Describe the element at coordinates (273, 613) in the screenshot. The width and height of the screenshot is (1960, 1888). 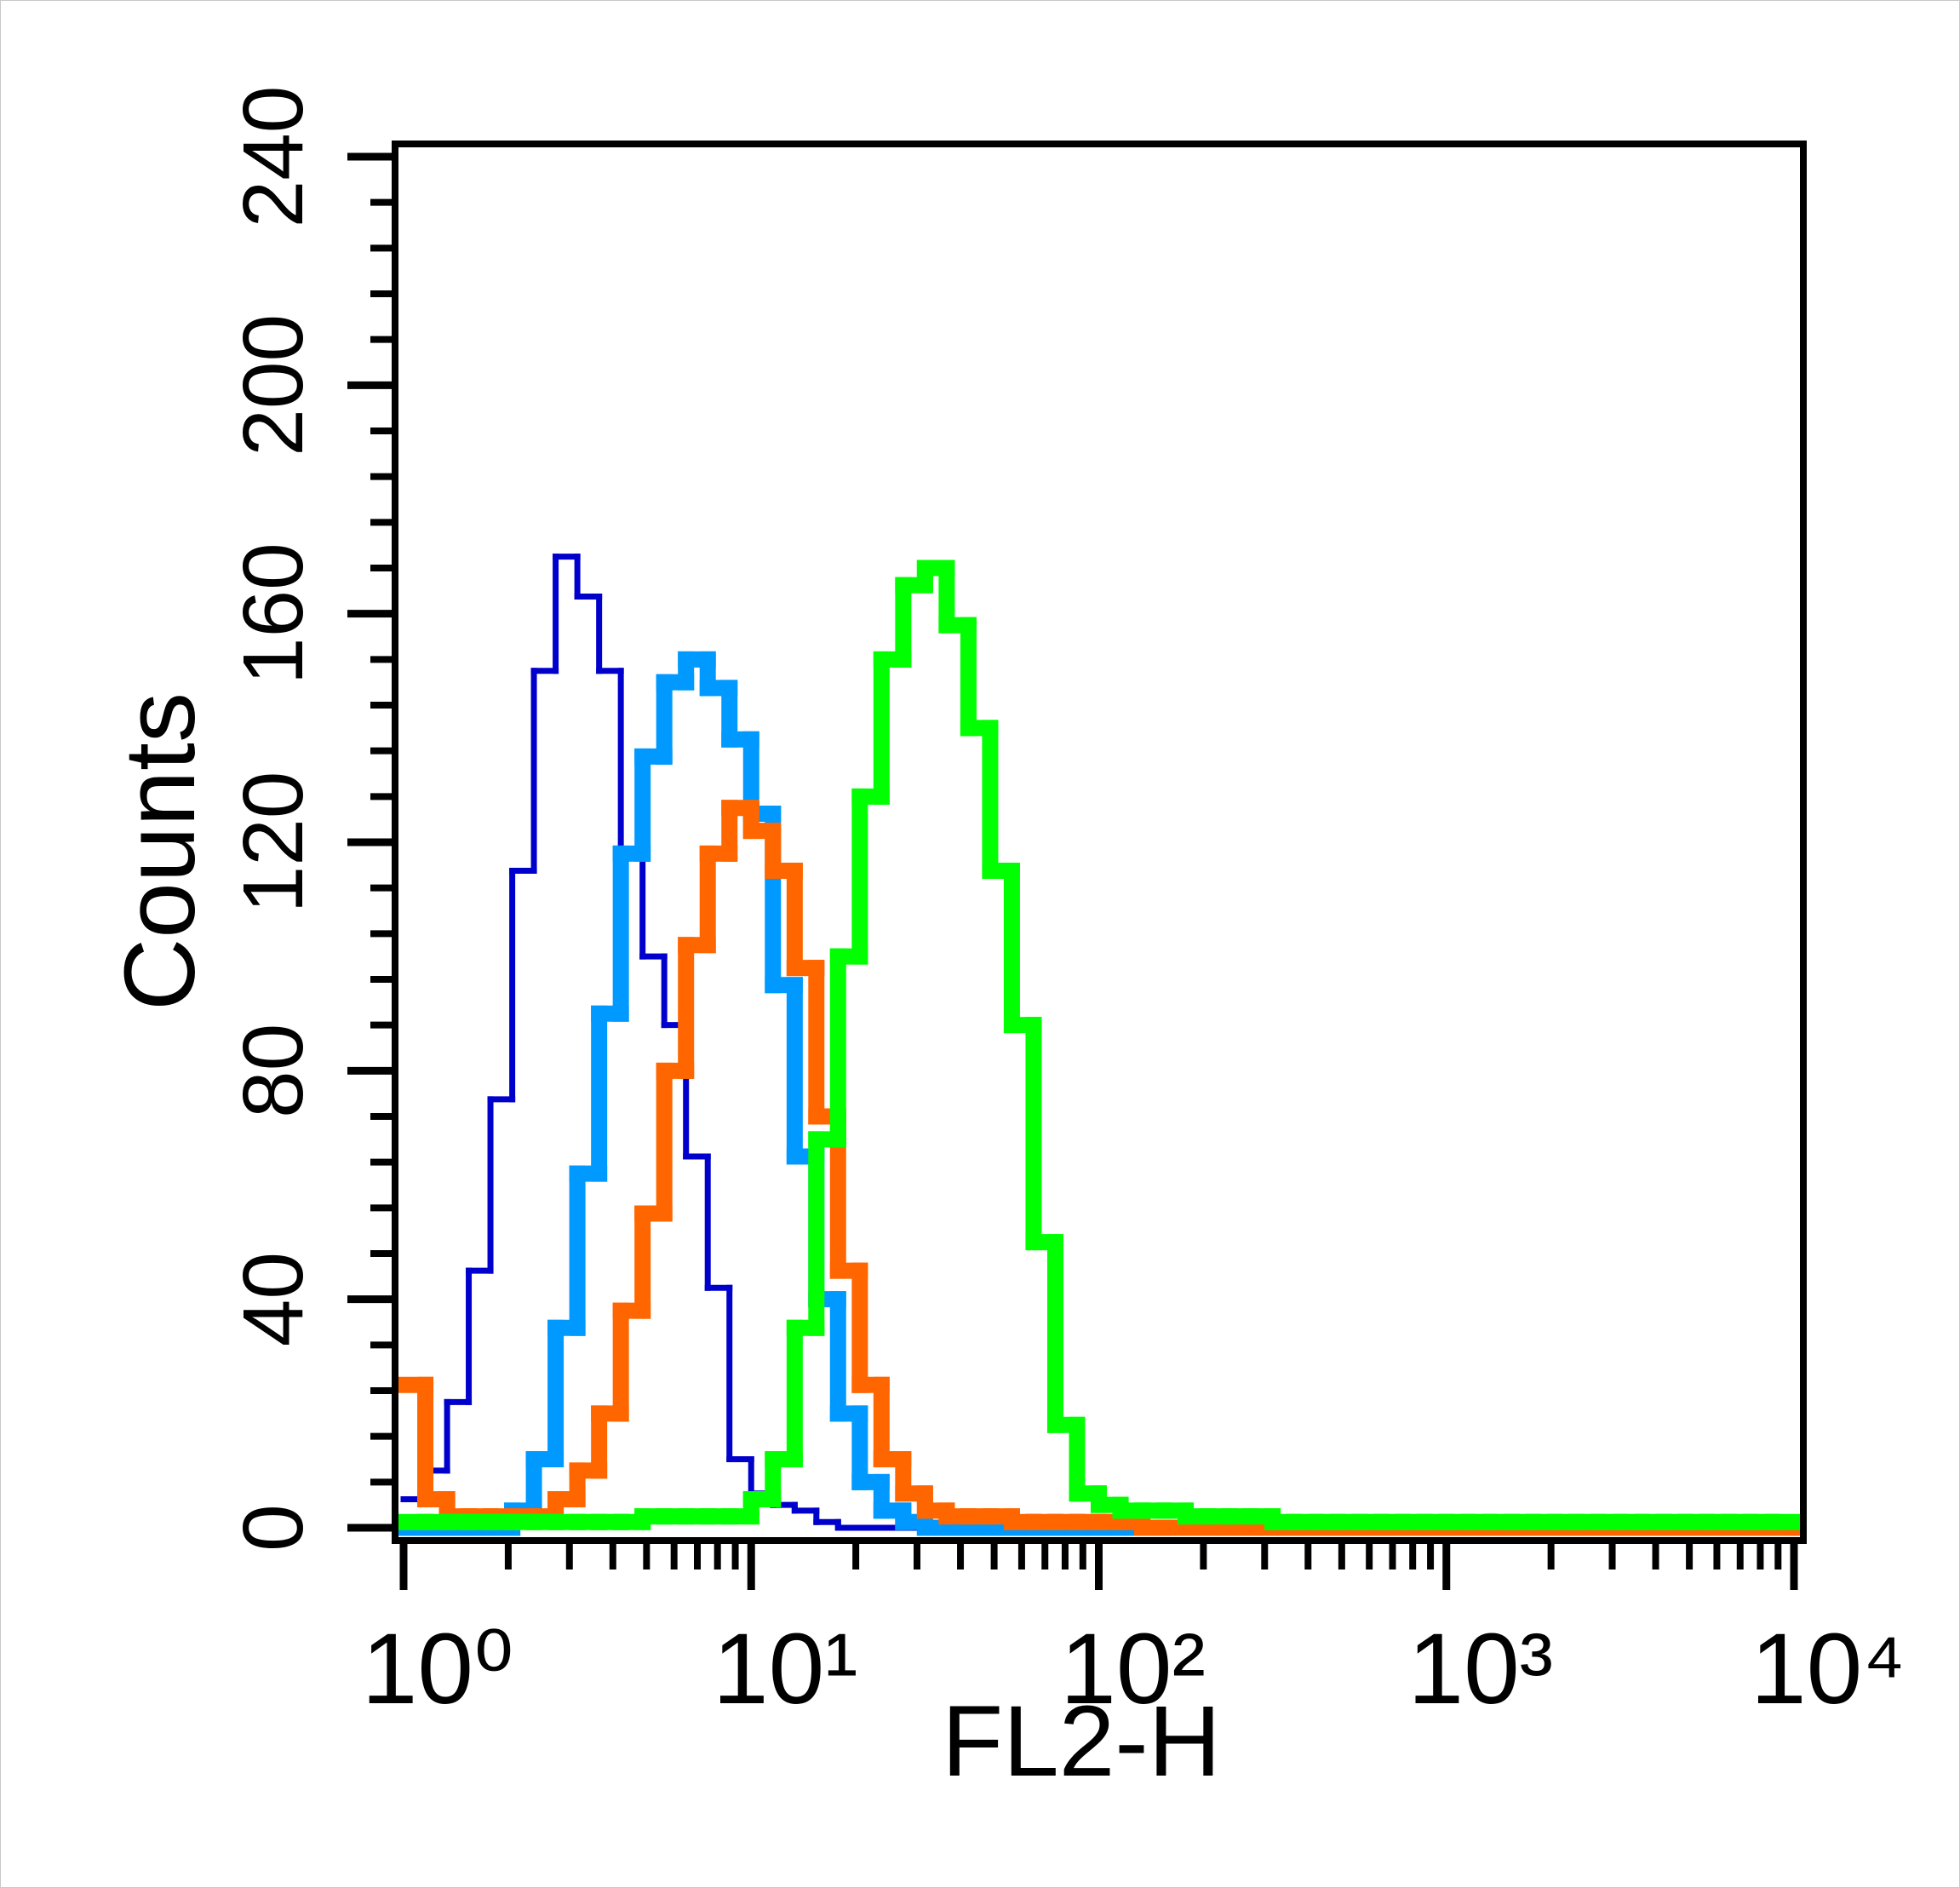
I see `y-tick-label: 160` at that location.